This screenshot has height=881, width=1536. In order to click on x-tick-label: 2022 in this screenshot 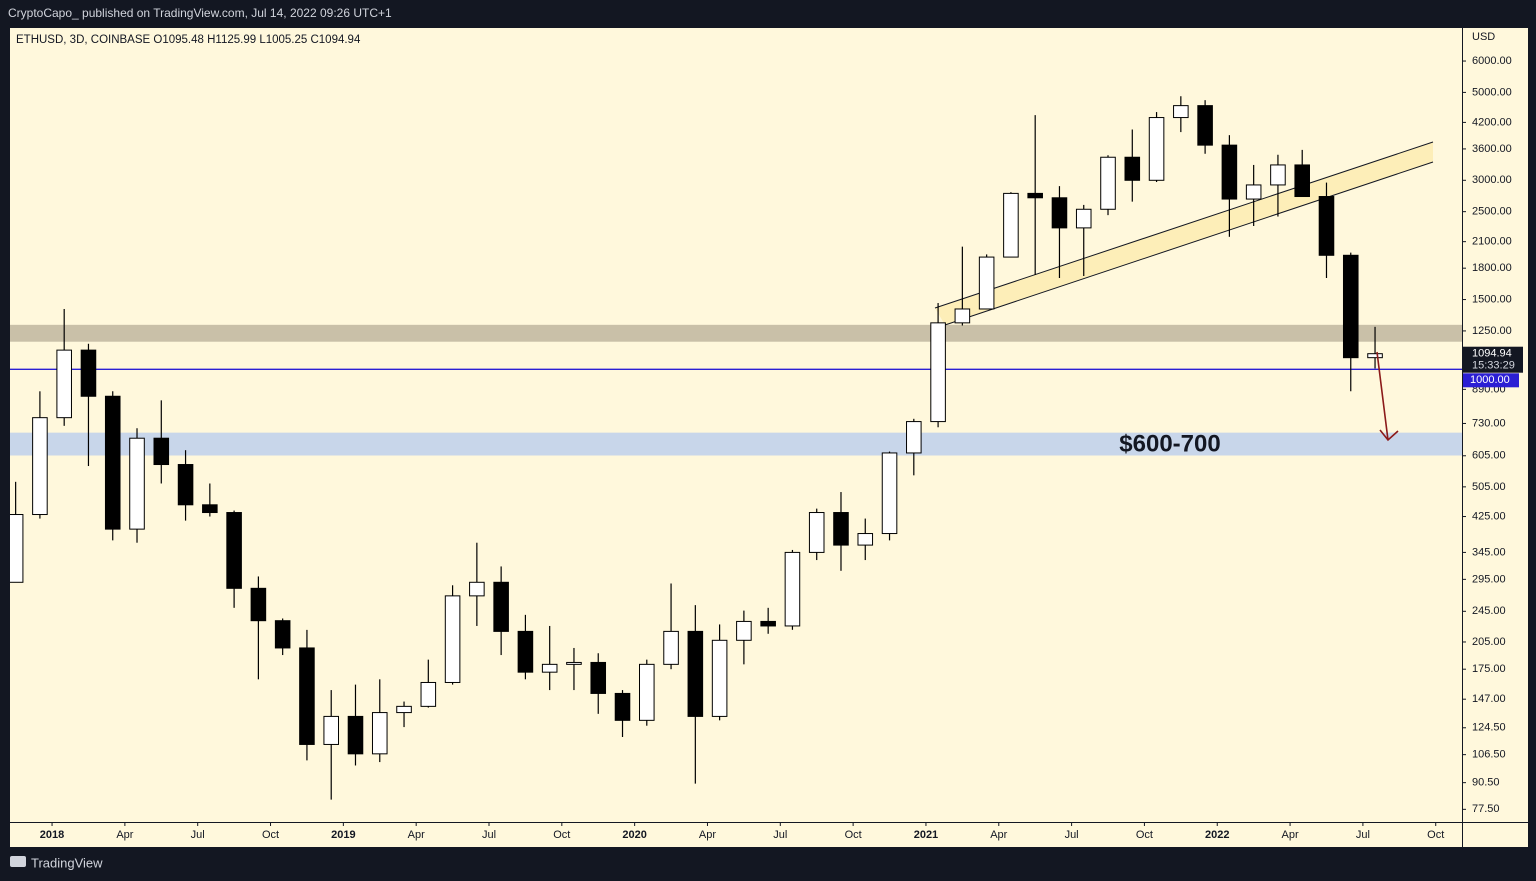, I will do `click(1217, 835)`.